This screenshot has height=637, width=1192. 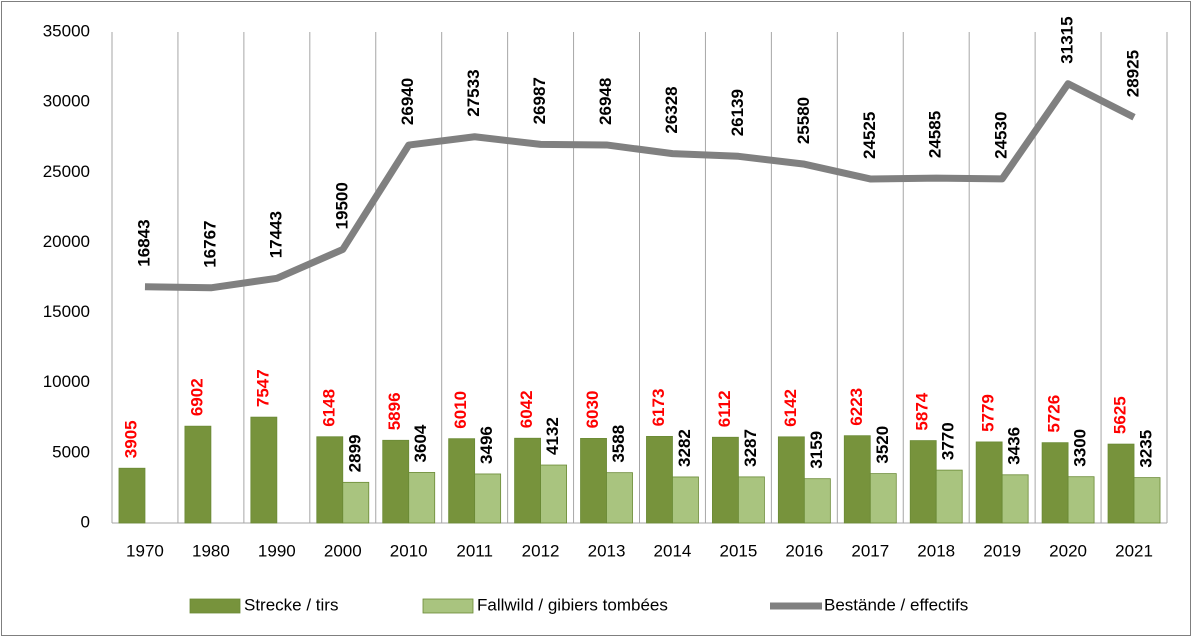 What do you see at coordinates (1068, 550) in the screenshot?
I see `x-tick-label: 2020` at bounding box center [1068, 550].